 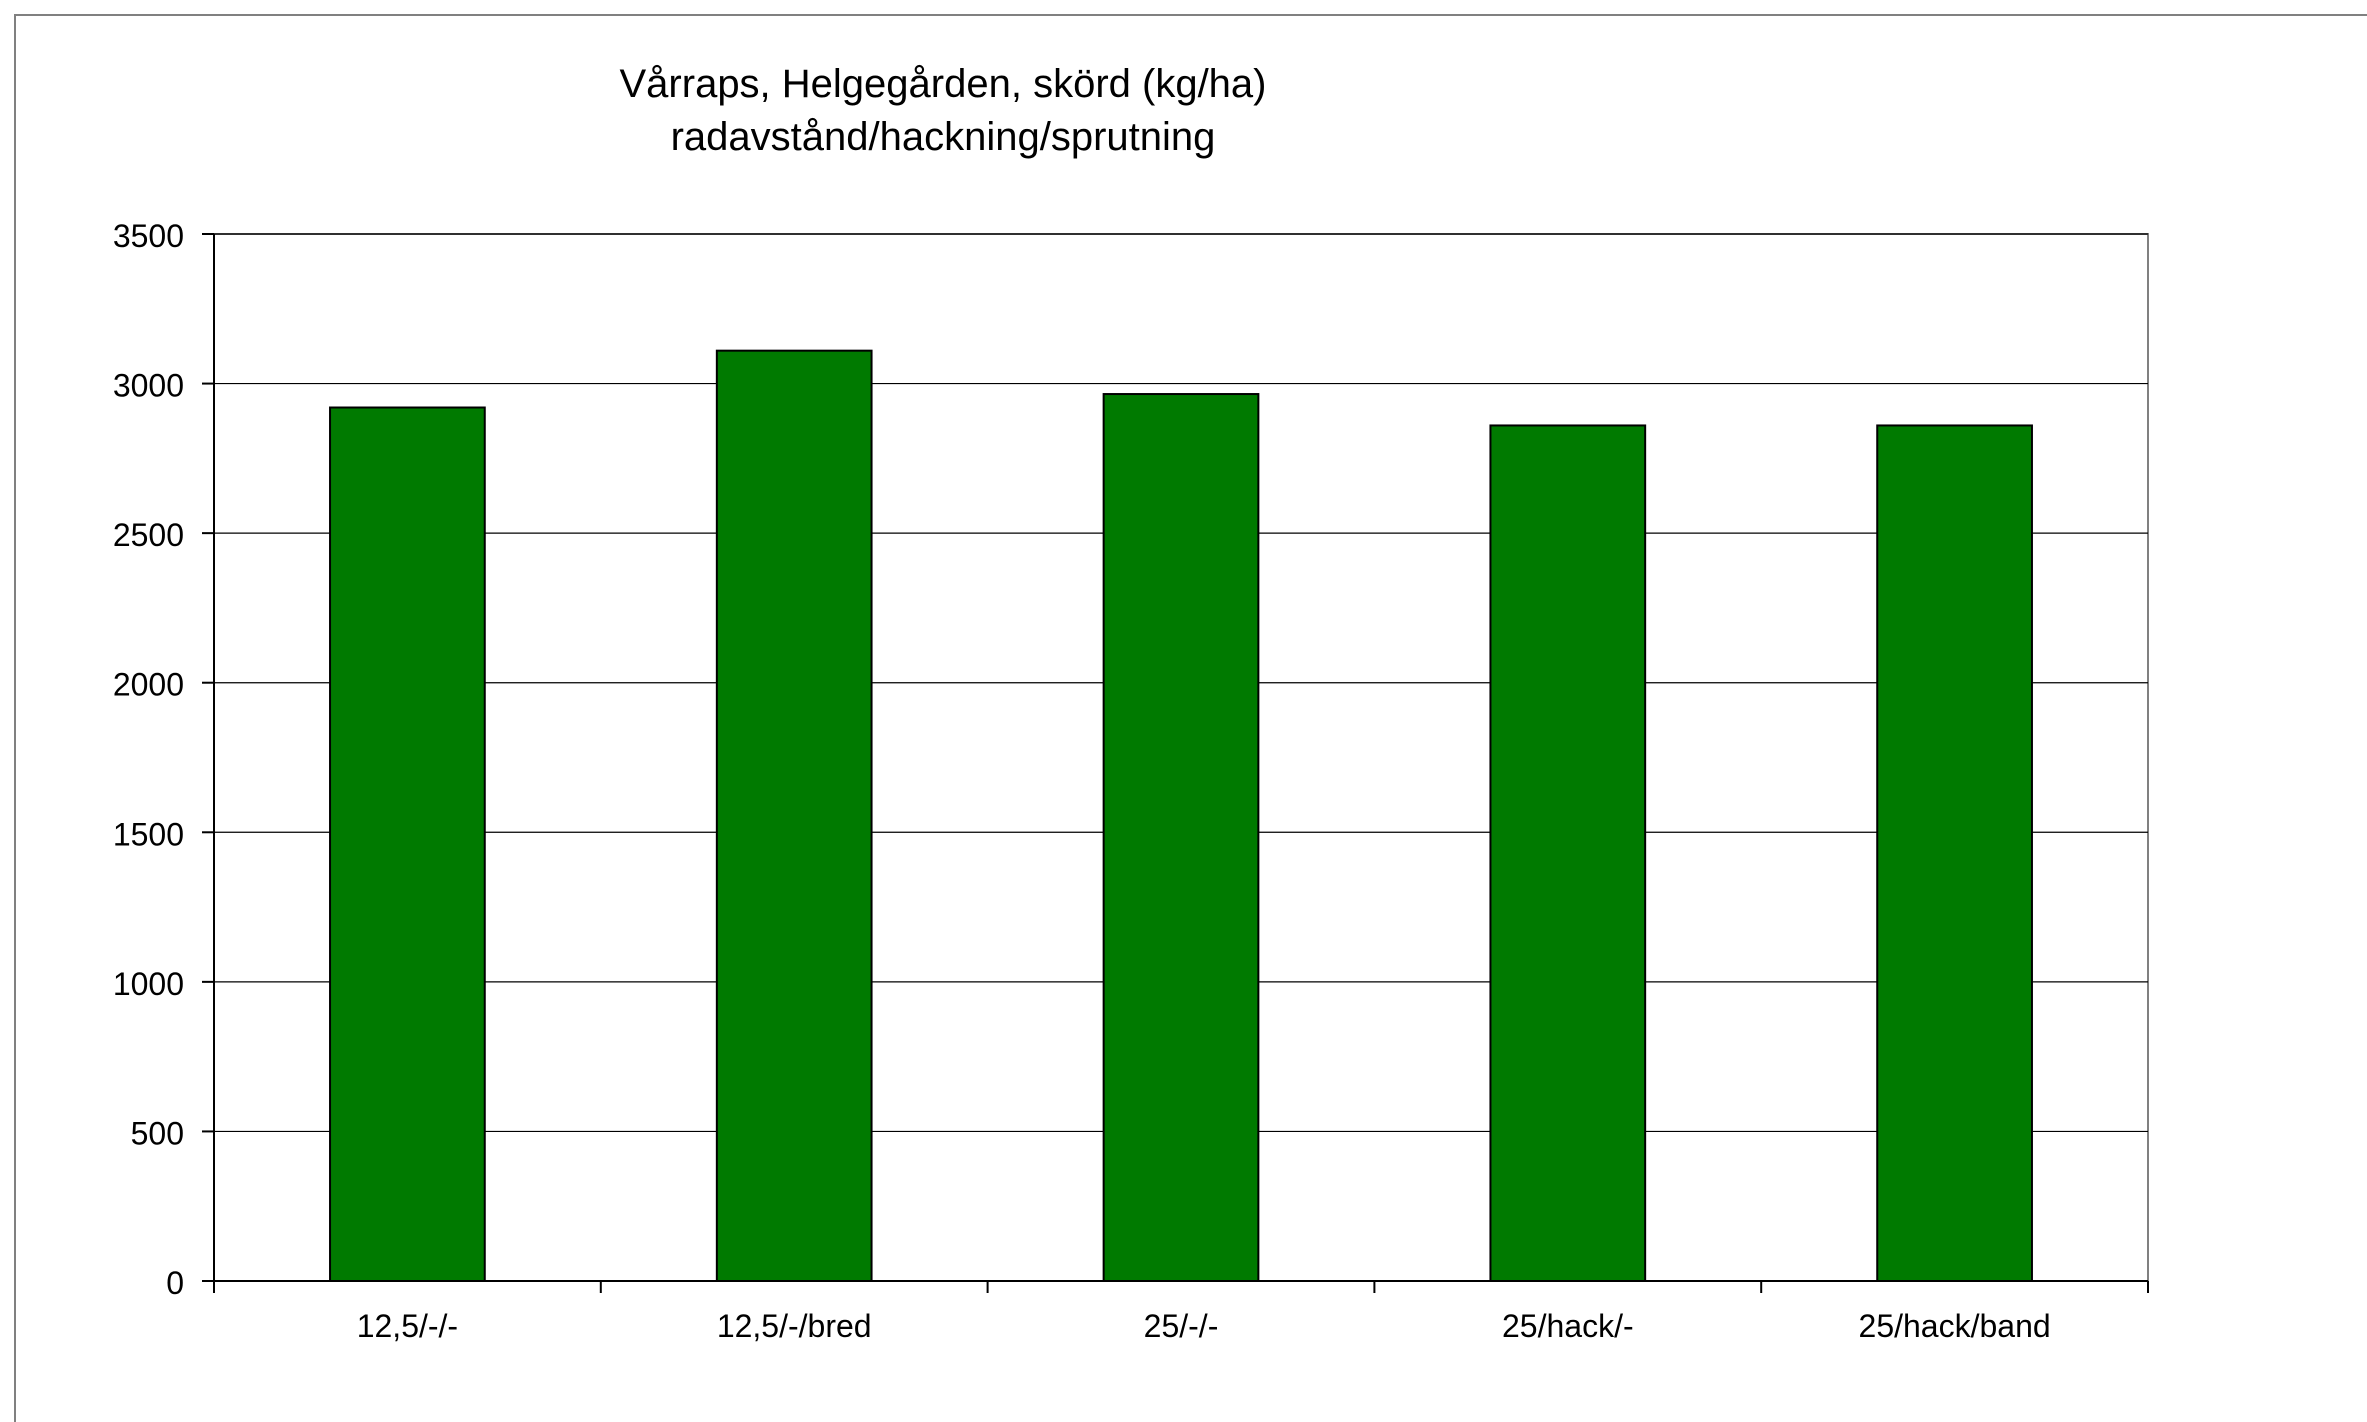 I want to click on chart-subtitle: radavstånd/hackning/sprutning, so click(x=943, y=137).